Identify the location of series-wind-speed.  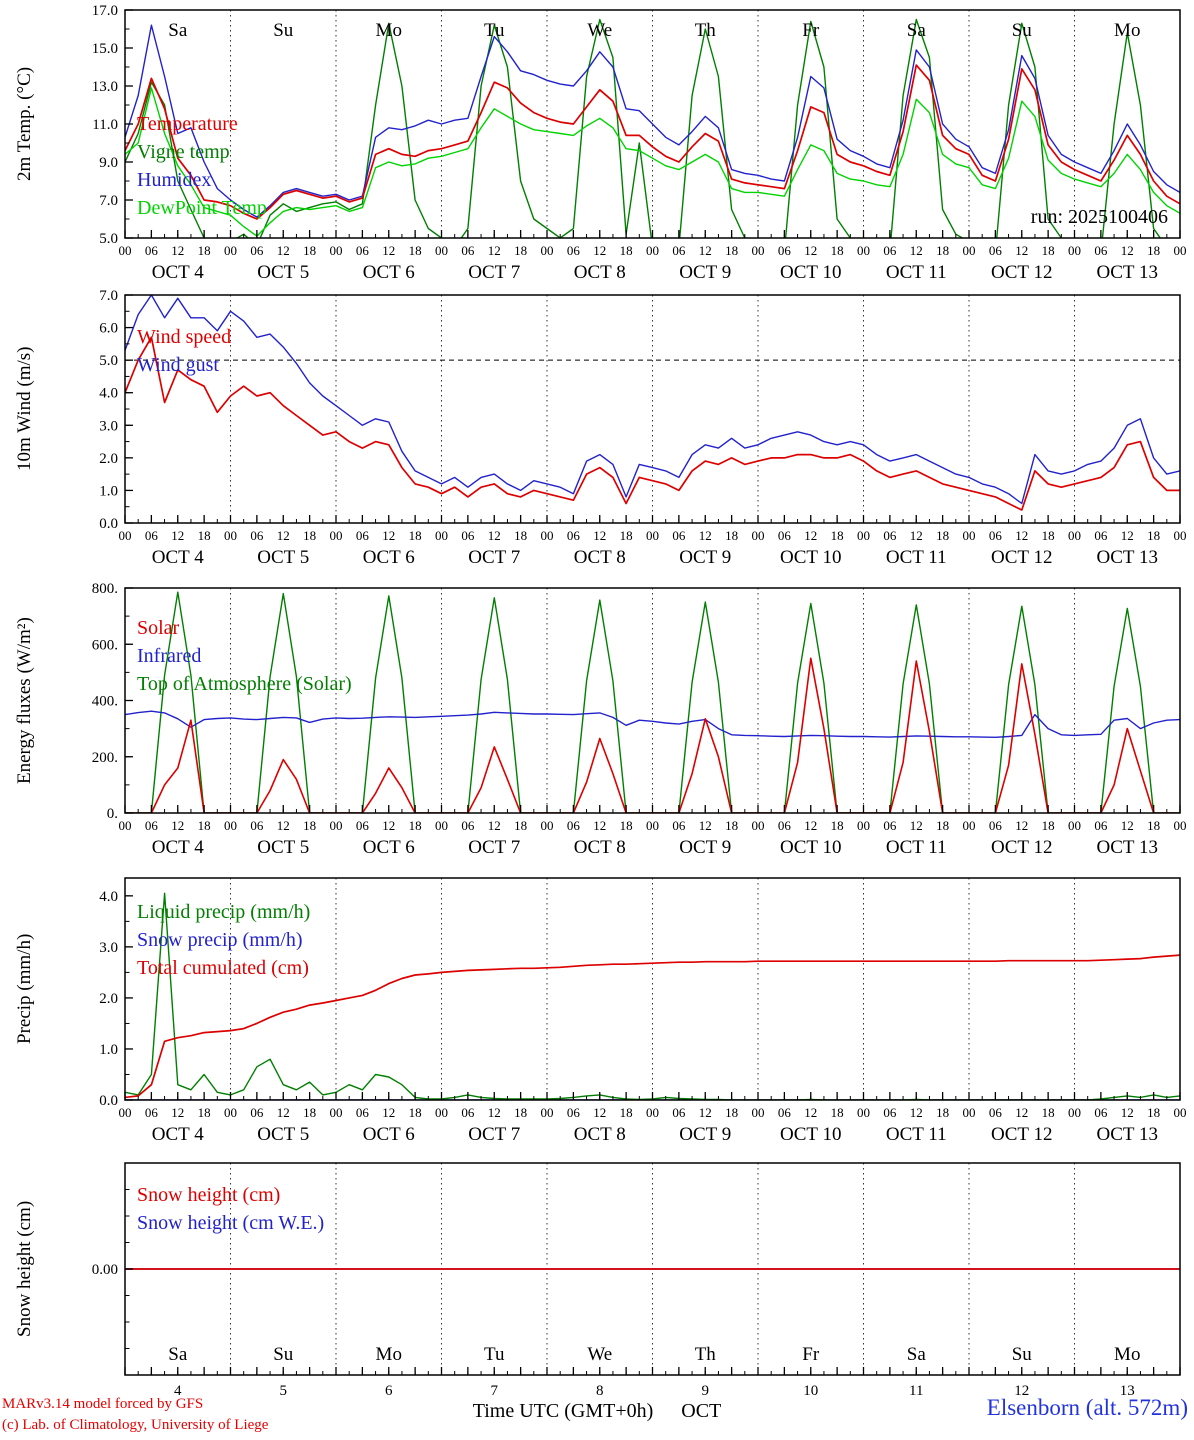
(652, 423).